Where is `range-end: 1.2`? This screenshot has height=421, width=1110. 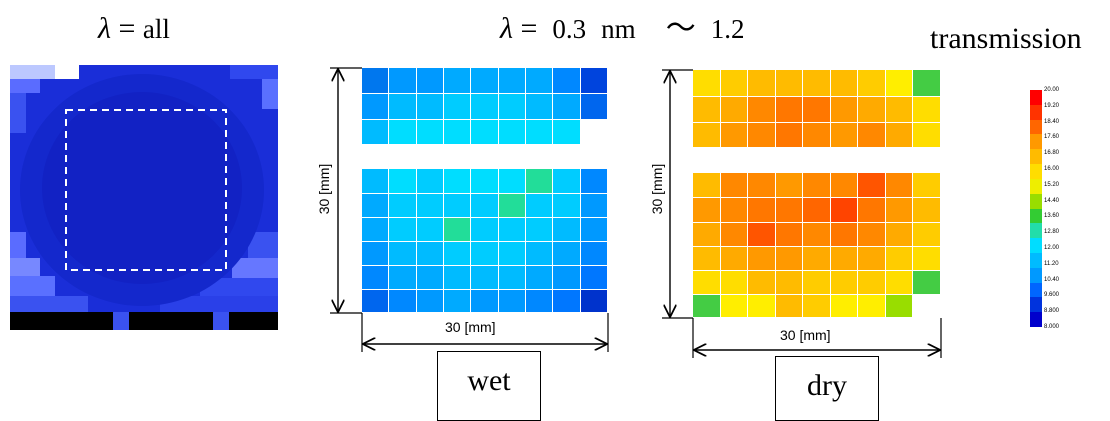
range-end: 1.2 is located at coordinates (727, 29).